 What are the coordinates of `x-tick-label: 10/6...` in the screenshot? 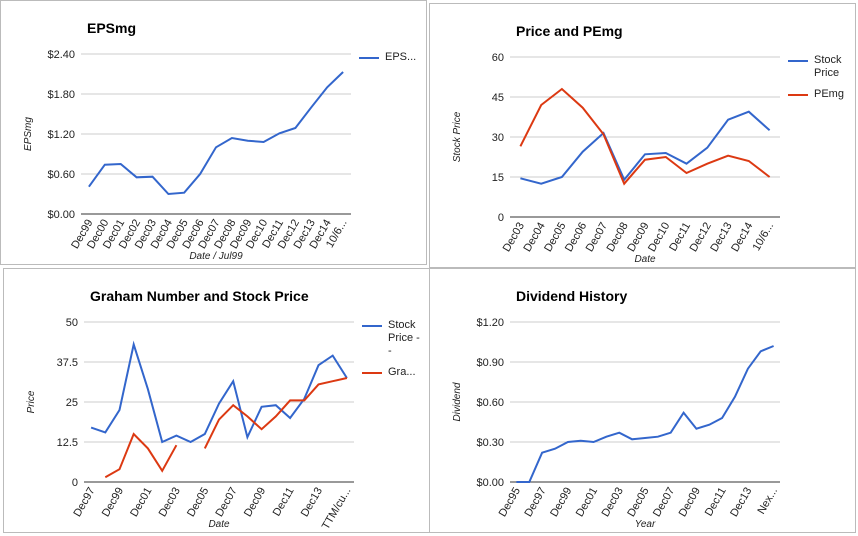 It's located at (764, 237).